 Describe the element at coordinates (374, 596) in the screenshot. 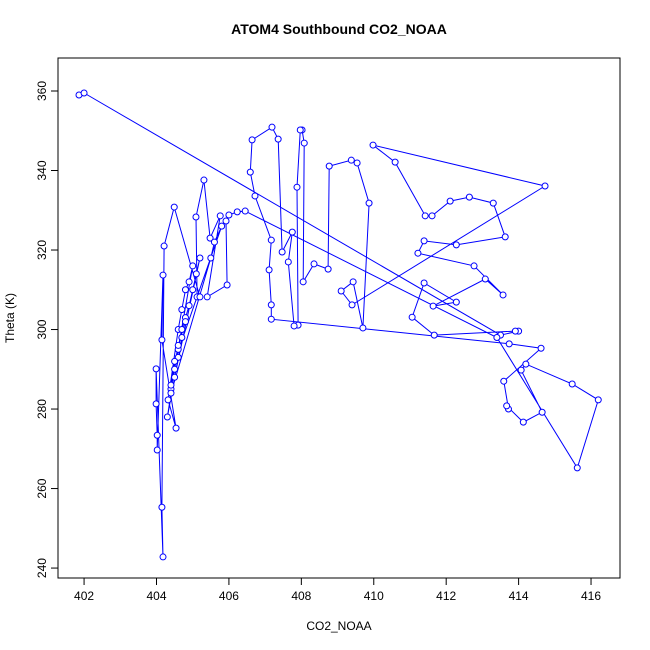

I see `x-tick-label: 410` at that location.